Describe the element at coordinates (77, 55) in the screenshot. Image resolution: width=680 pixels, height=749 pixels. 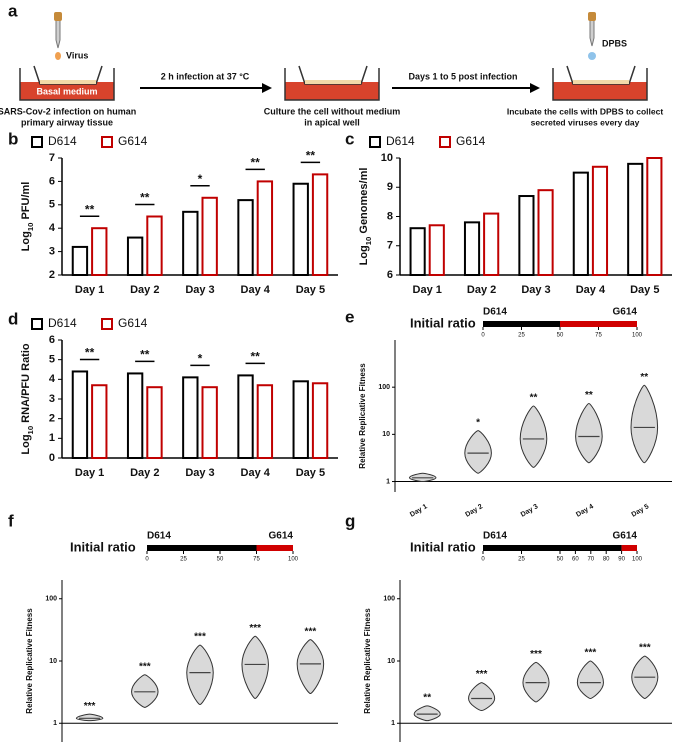
I see `virus-label: Virus` at that location.